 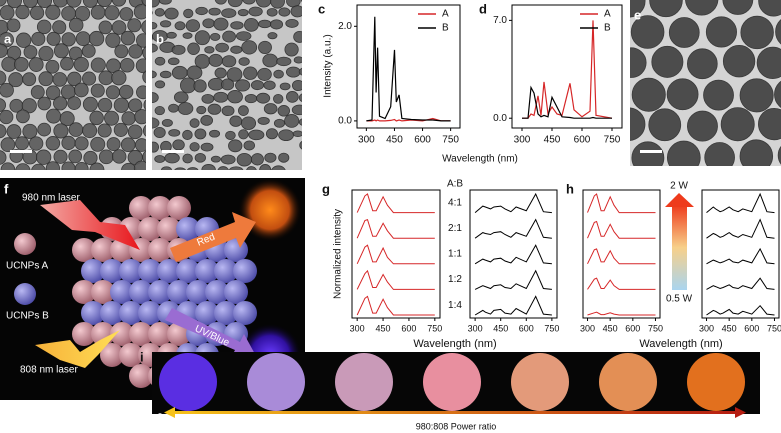 What do you see at coordinates (366, 140) in the screenshot?
I see `x-tick-label: 300` at bounding box center [366, 140].